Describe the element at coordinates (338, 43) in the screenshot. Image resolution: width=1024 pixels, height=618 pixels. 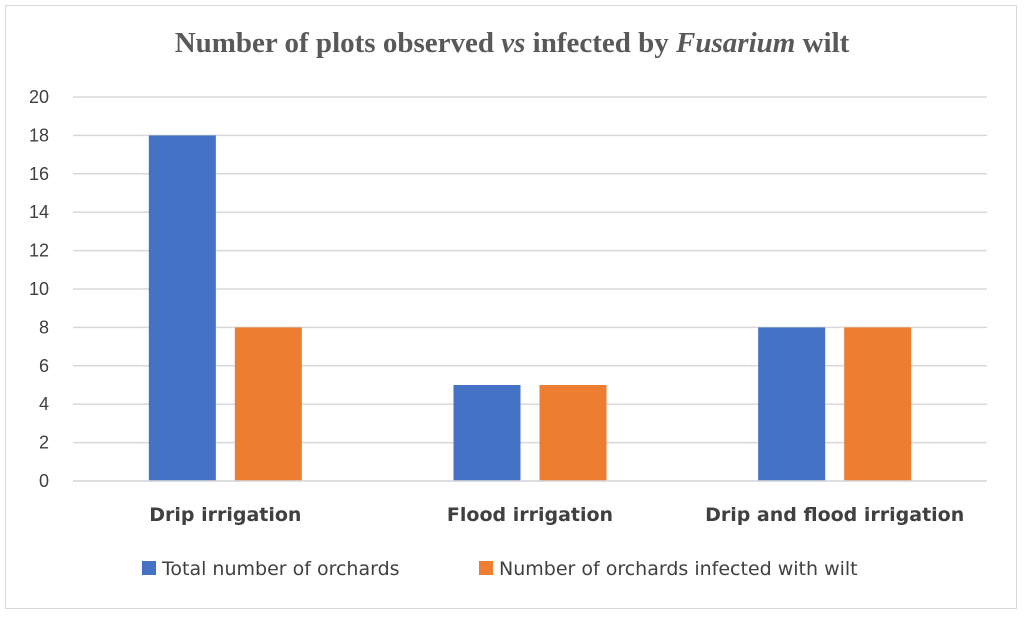
I see `chart-title-part-0: Number of plots observed` at that location.